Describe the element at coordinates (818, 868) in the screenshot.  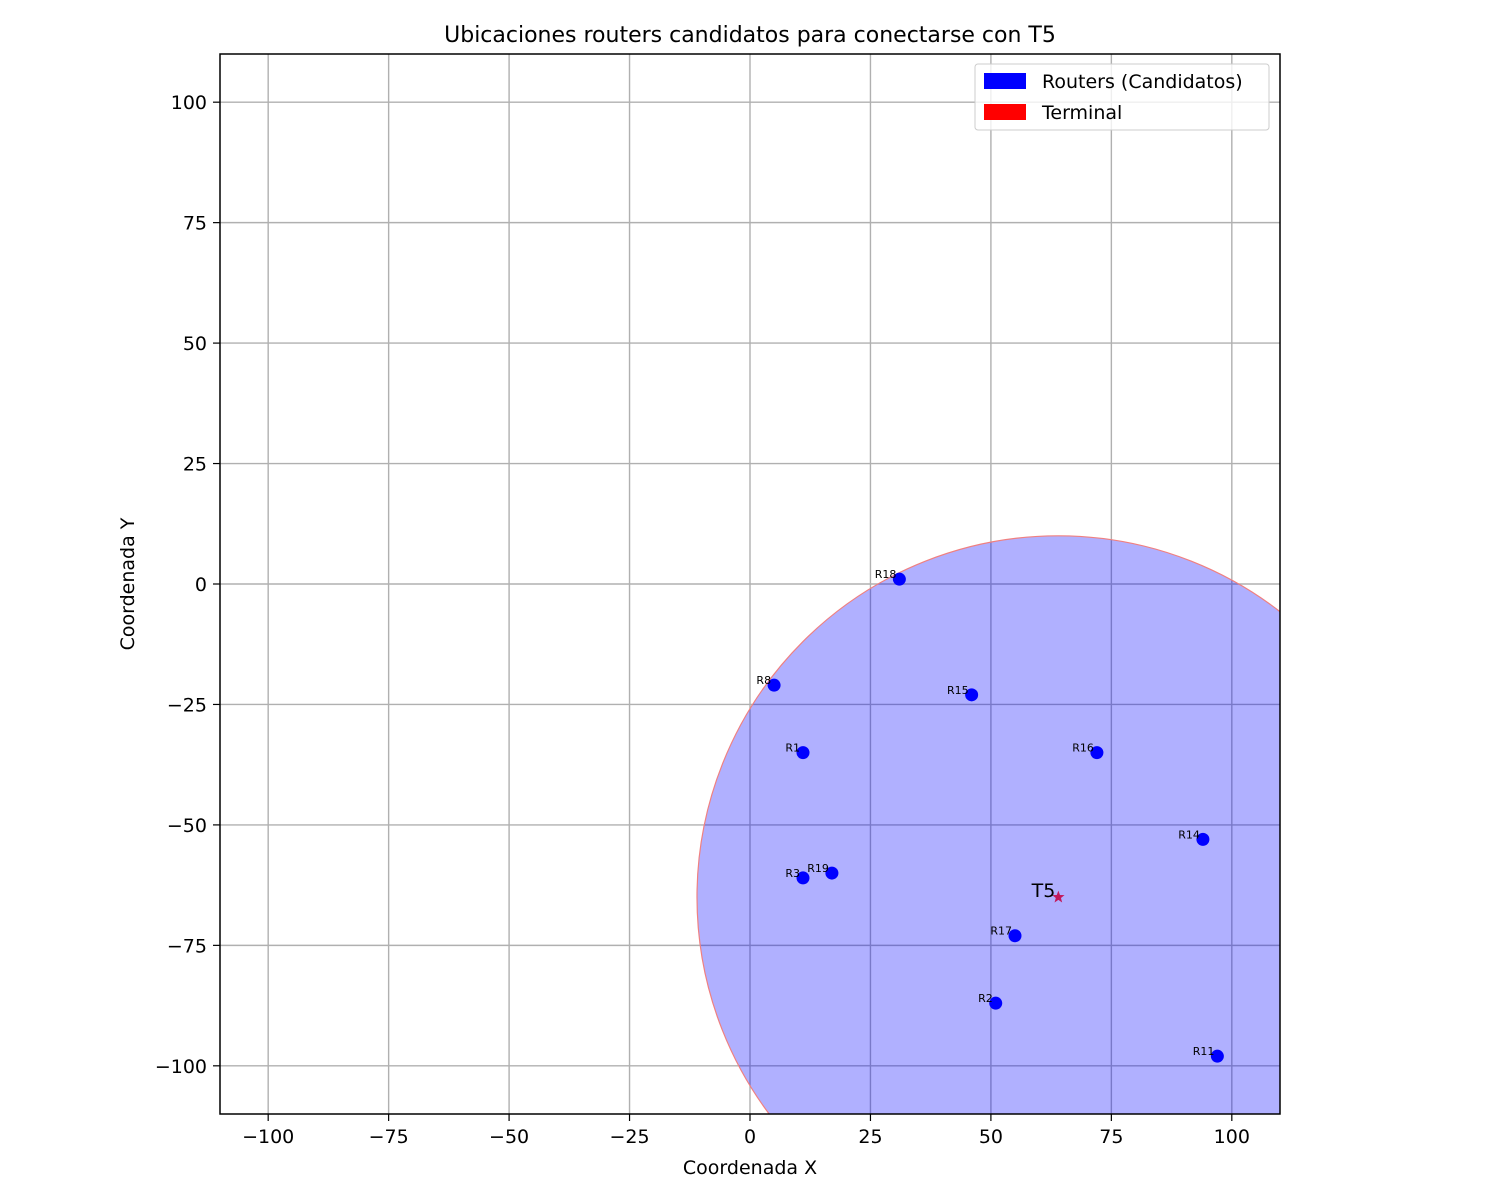
I see `router-label: R19` at that location.